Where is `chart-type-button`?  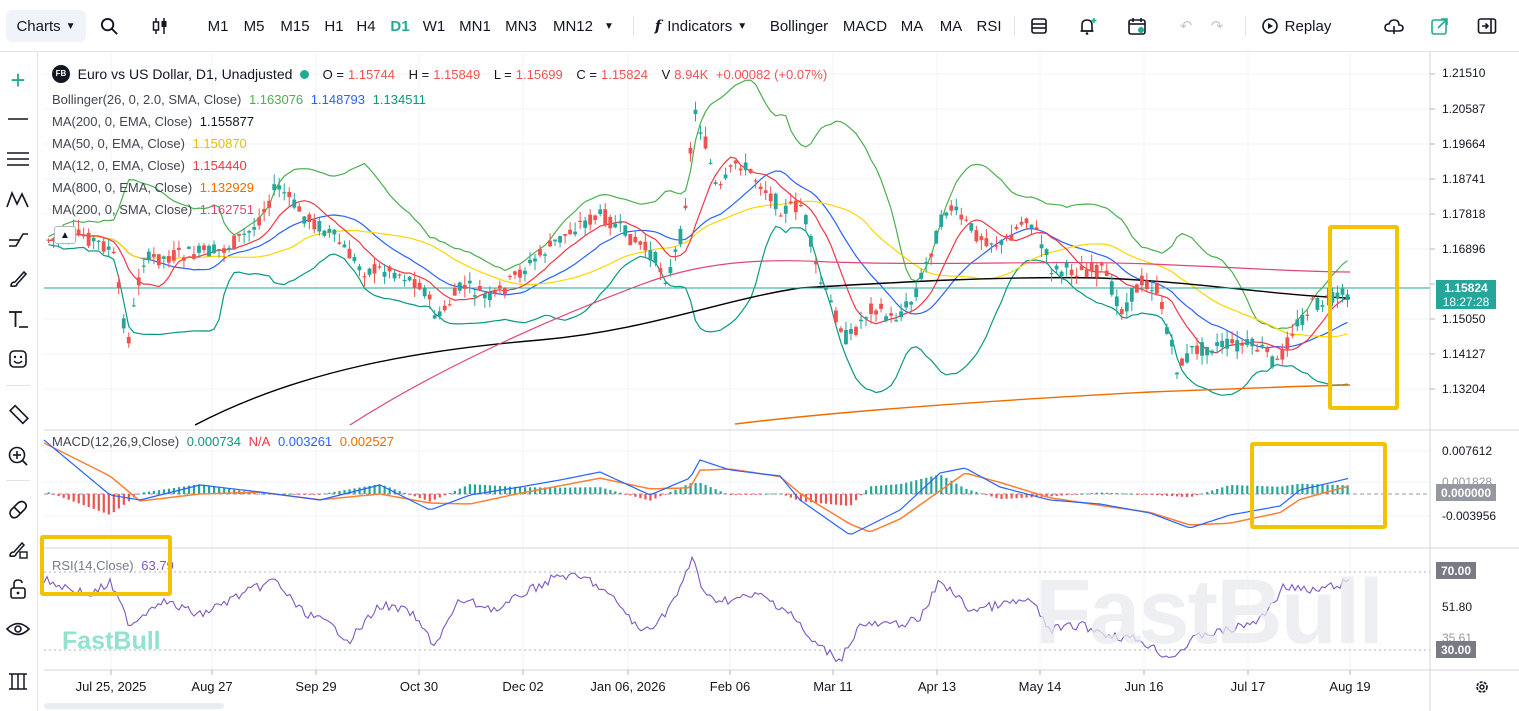 chart-type-button is located at coordinates (160, 26).